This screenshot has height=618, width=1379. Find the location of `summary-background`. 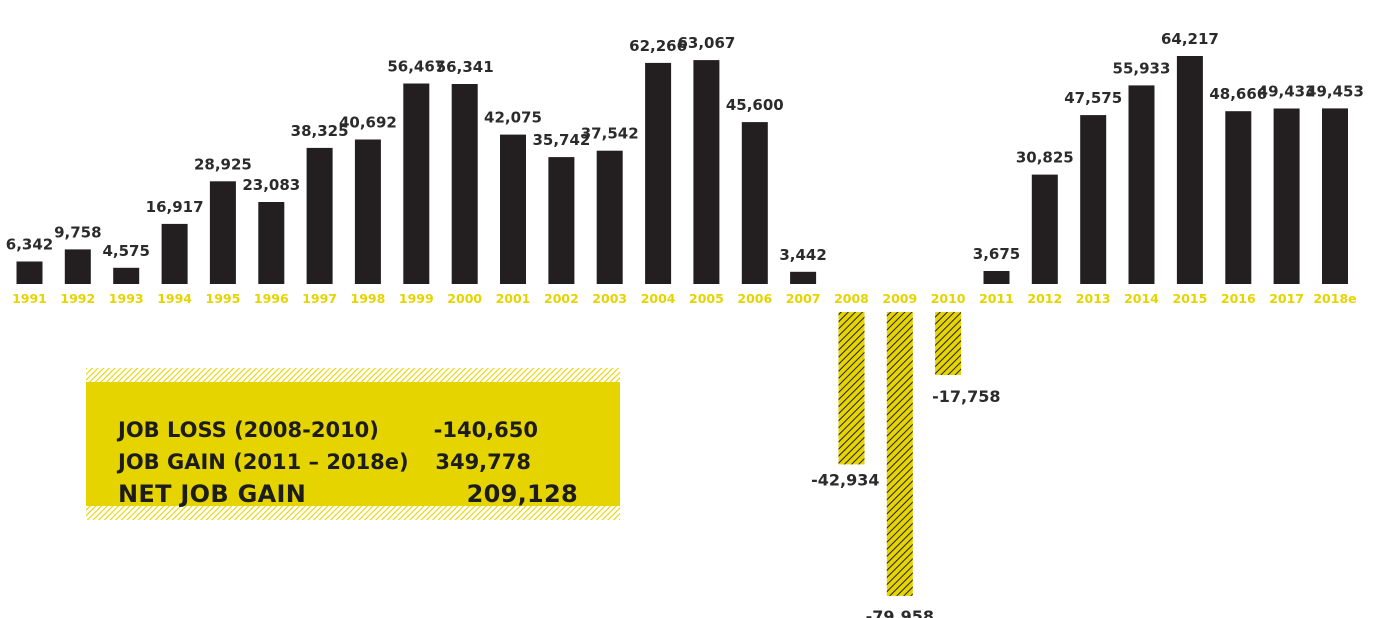

summary-background is located at coordinates (353, 444).